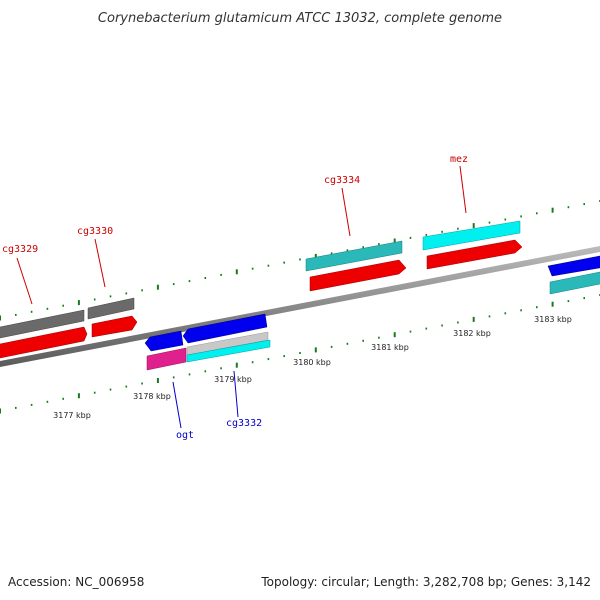  Describe the element at coordinates (474, 254) in the screenshot. I see `gene-arrow-mez` at that location.